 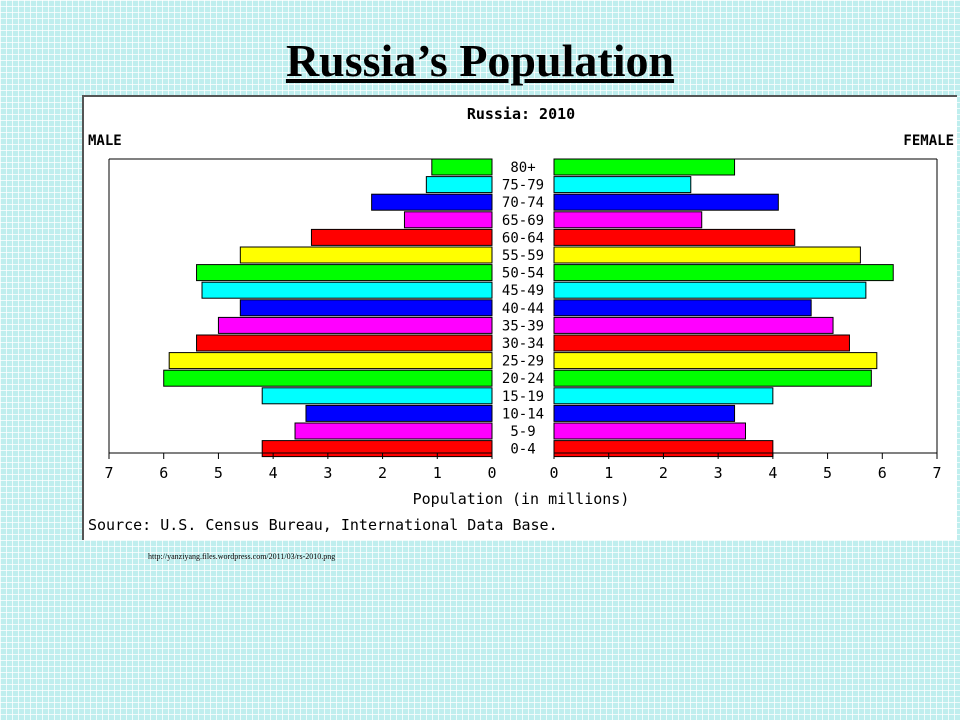 I want to click on age-label-75-79: 75-79, so click(x=523, y=186).